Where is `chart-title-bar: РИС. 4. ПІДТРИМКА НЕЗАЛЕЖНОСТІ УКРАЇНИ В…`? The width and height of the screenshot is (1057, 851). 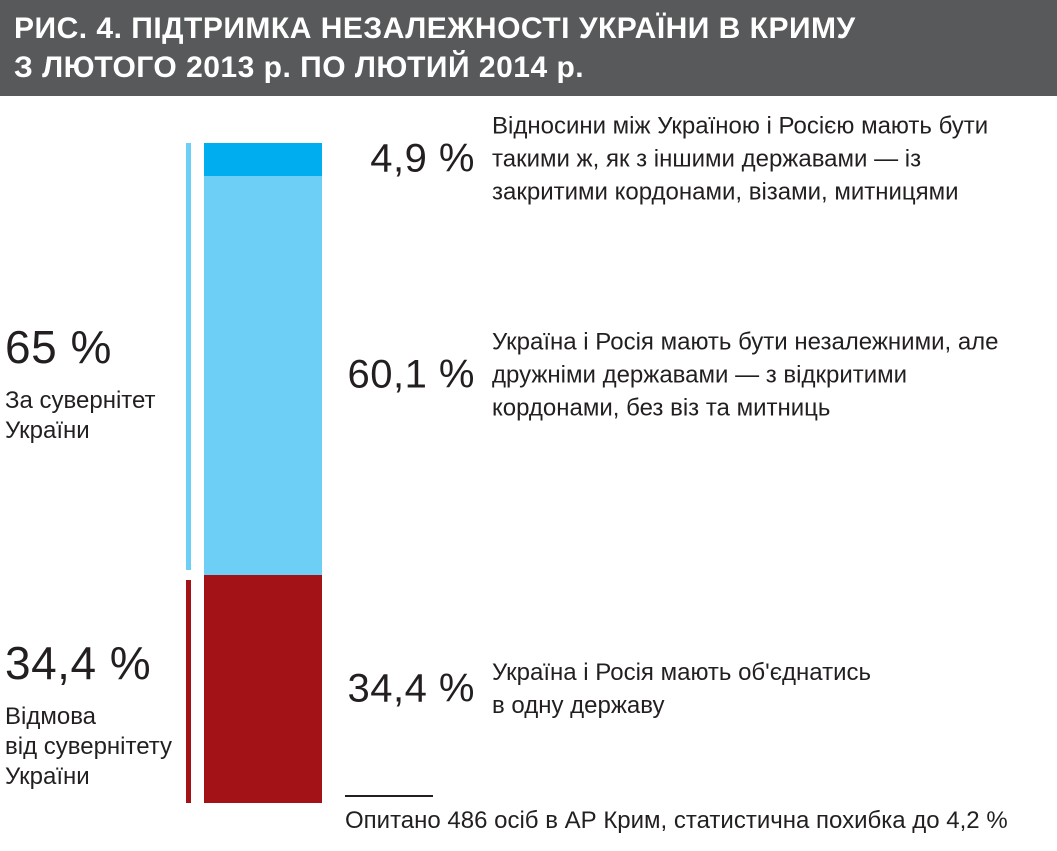 chart-title-bar: РИС. 4. ПІДТРИМКА НЕЗАЛЕЖНОСТІ УКРАЇНИ В… is located at coordinates (528, 48).